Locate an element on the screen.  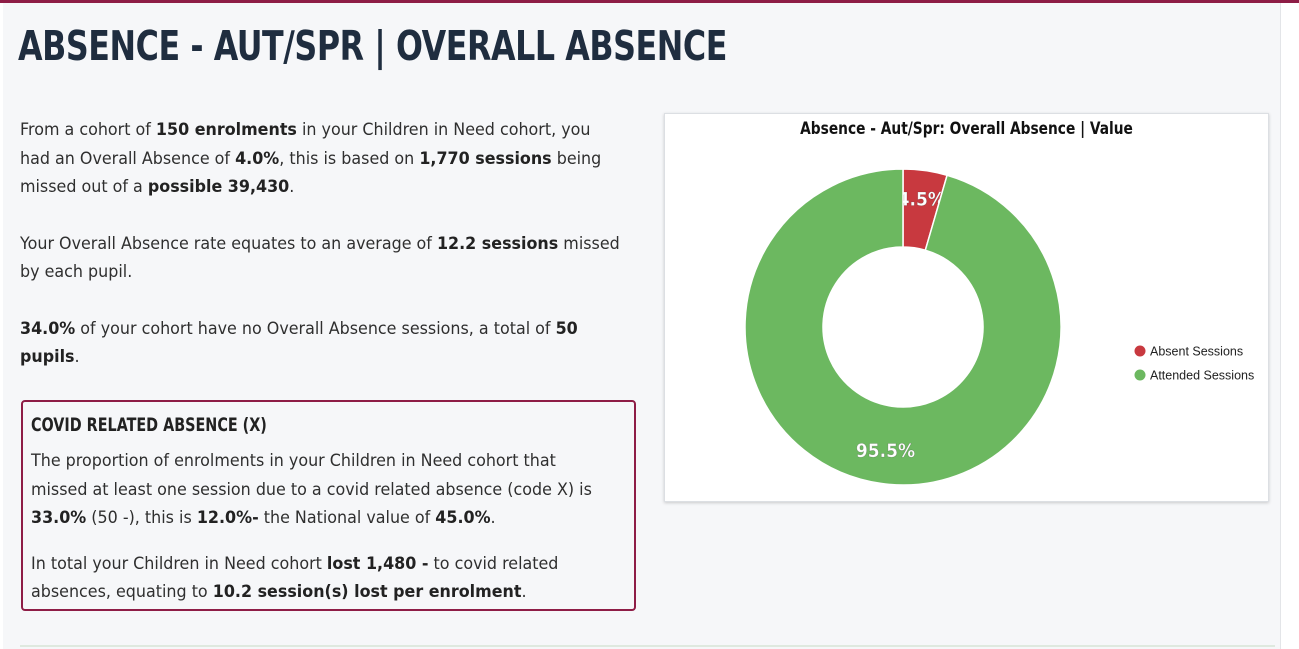
donut-label-attended-sessions: 95.5% is located at coordinates (885, 451).